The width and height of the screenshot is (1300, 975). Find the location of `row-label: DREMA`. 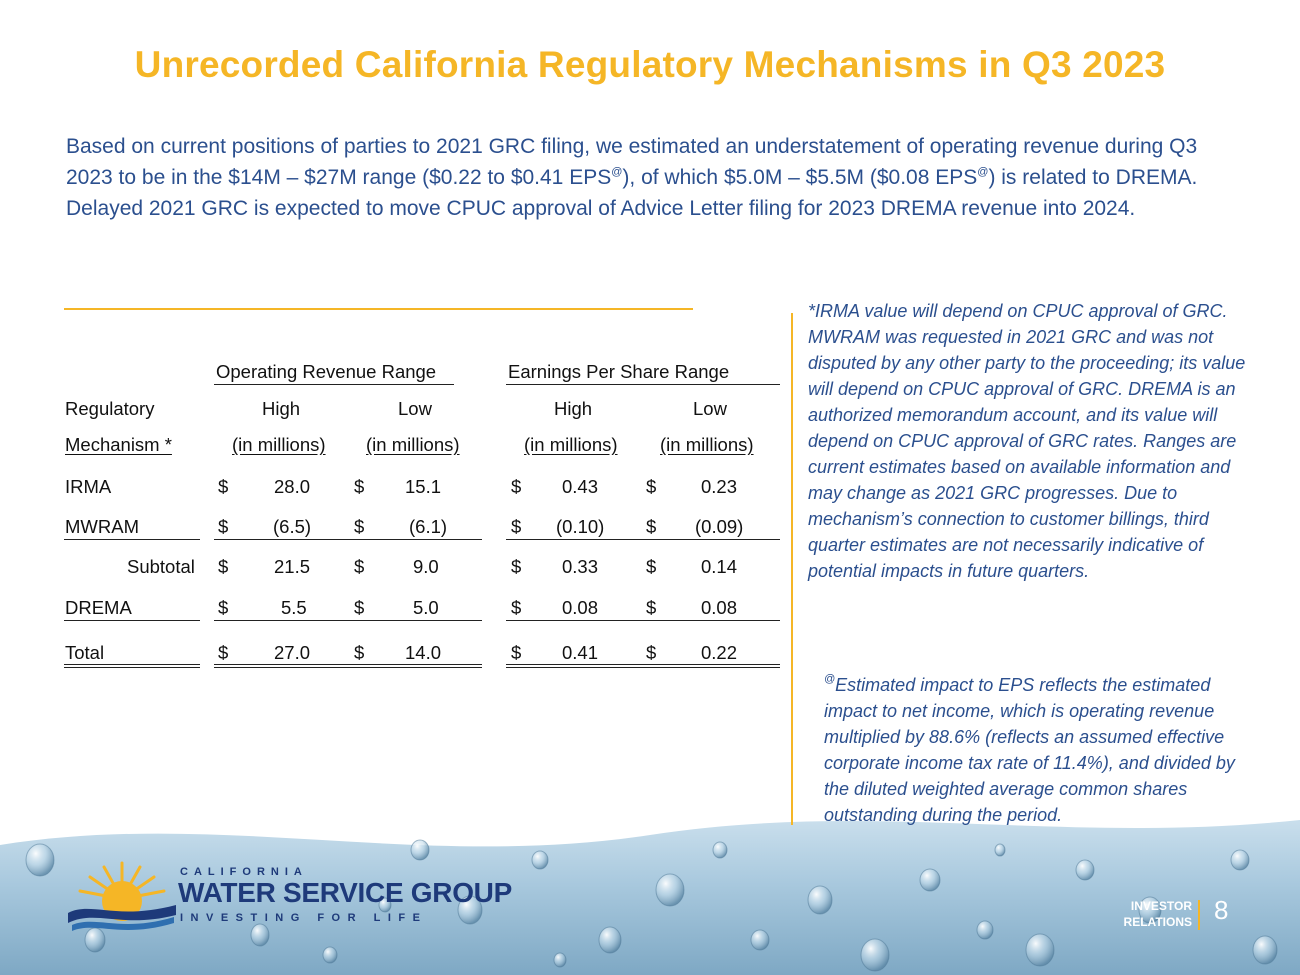

row-label: DREMA is located at coordinates (98, 607).